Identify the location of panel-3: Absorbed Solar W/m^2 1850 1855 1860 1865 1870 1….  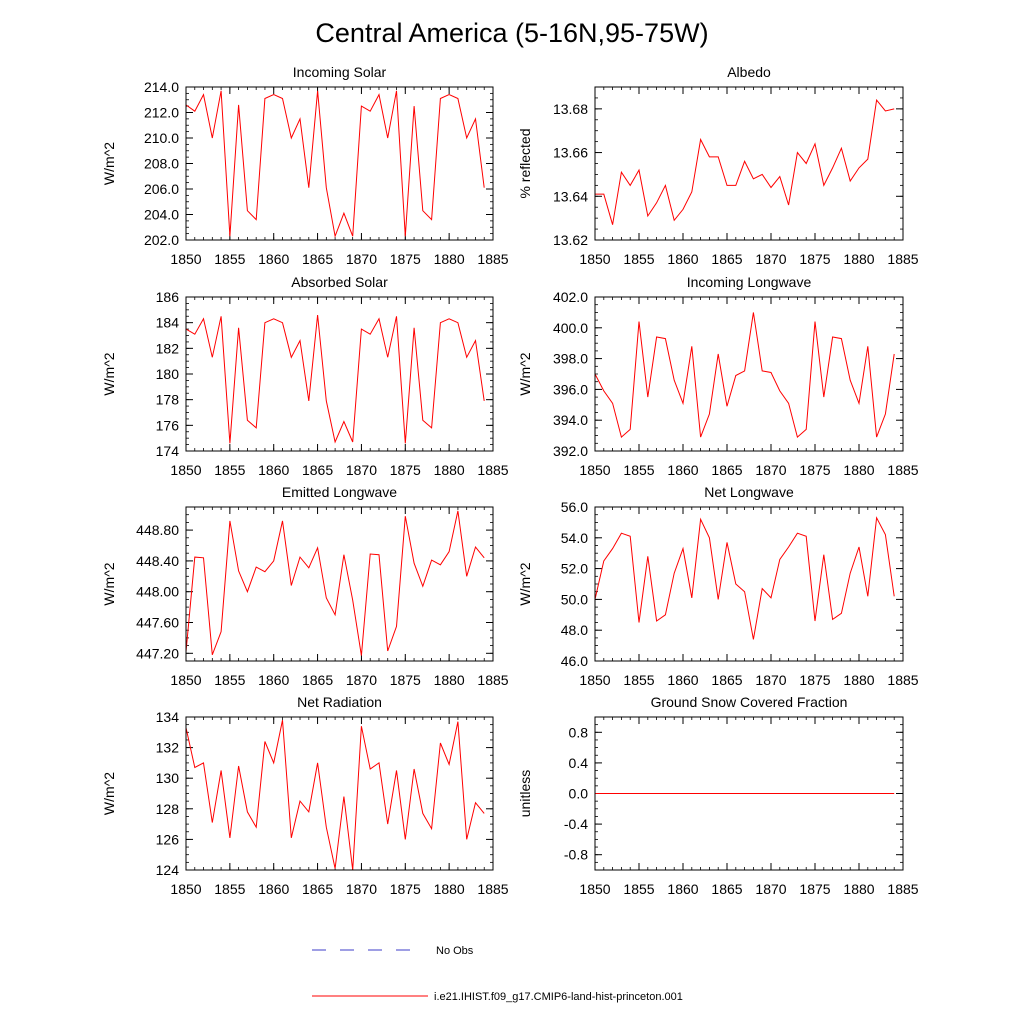
(305, 376).